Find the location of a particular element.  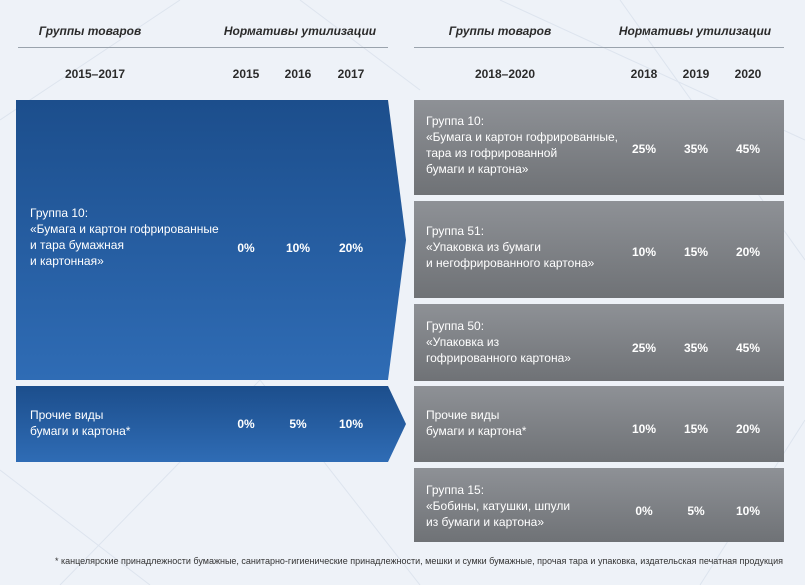

right-year-1: 2018 is located at coordinates (644, 74).